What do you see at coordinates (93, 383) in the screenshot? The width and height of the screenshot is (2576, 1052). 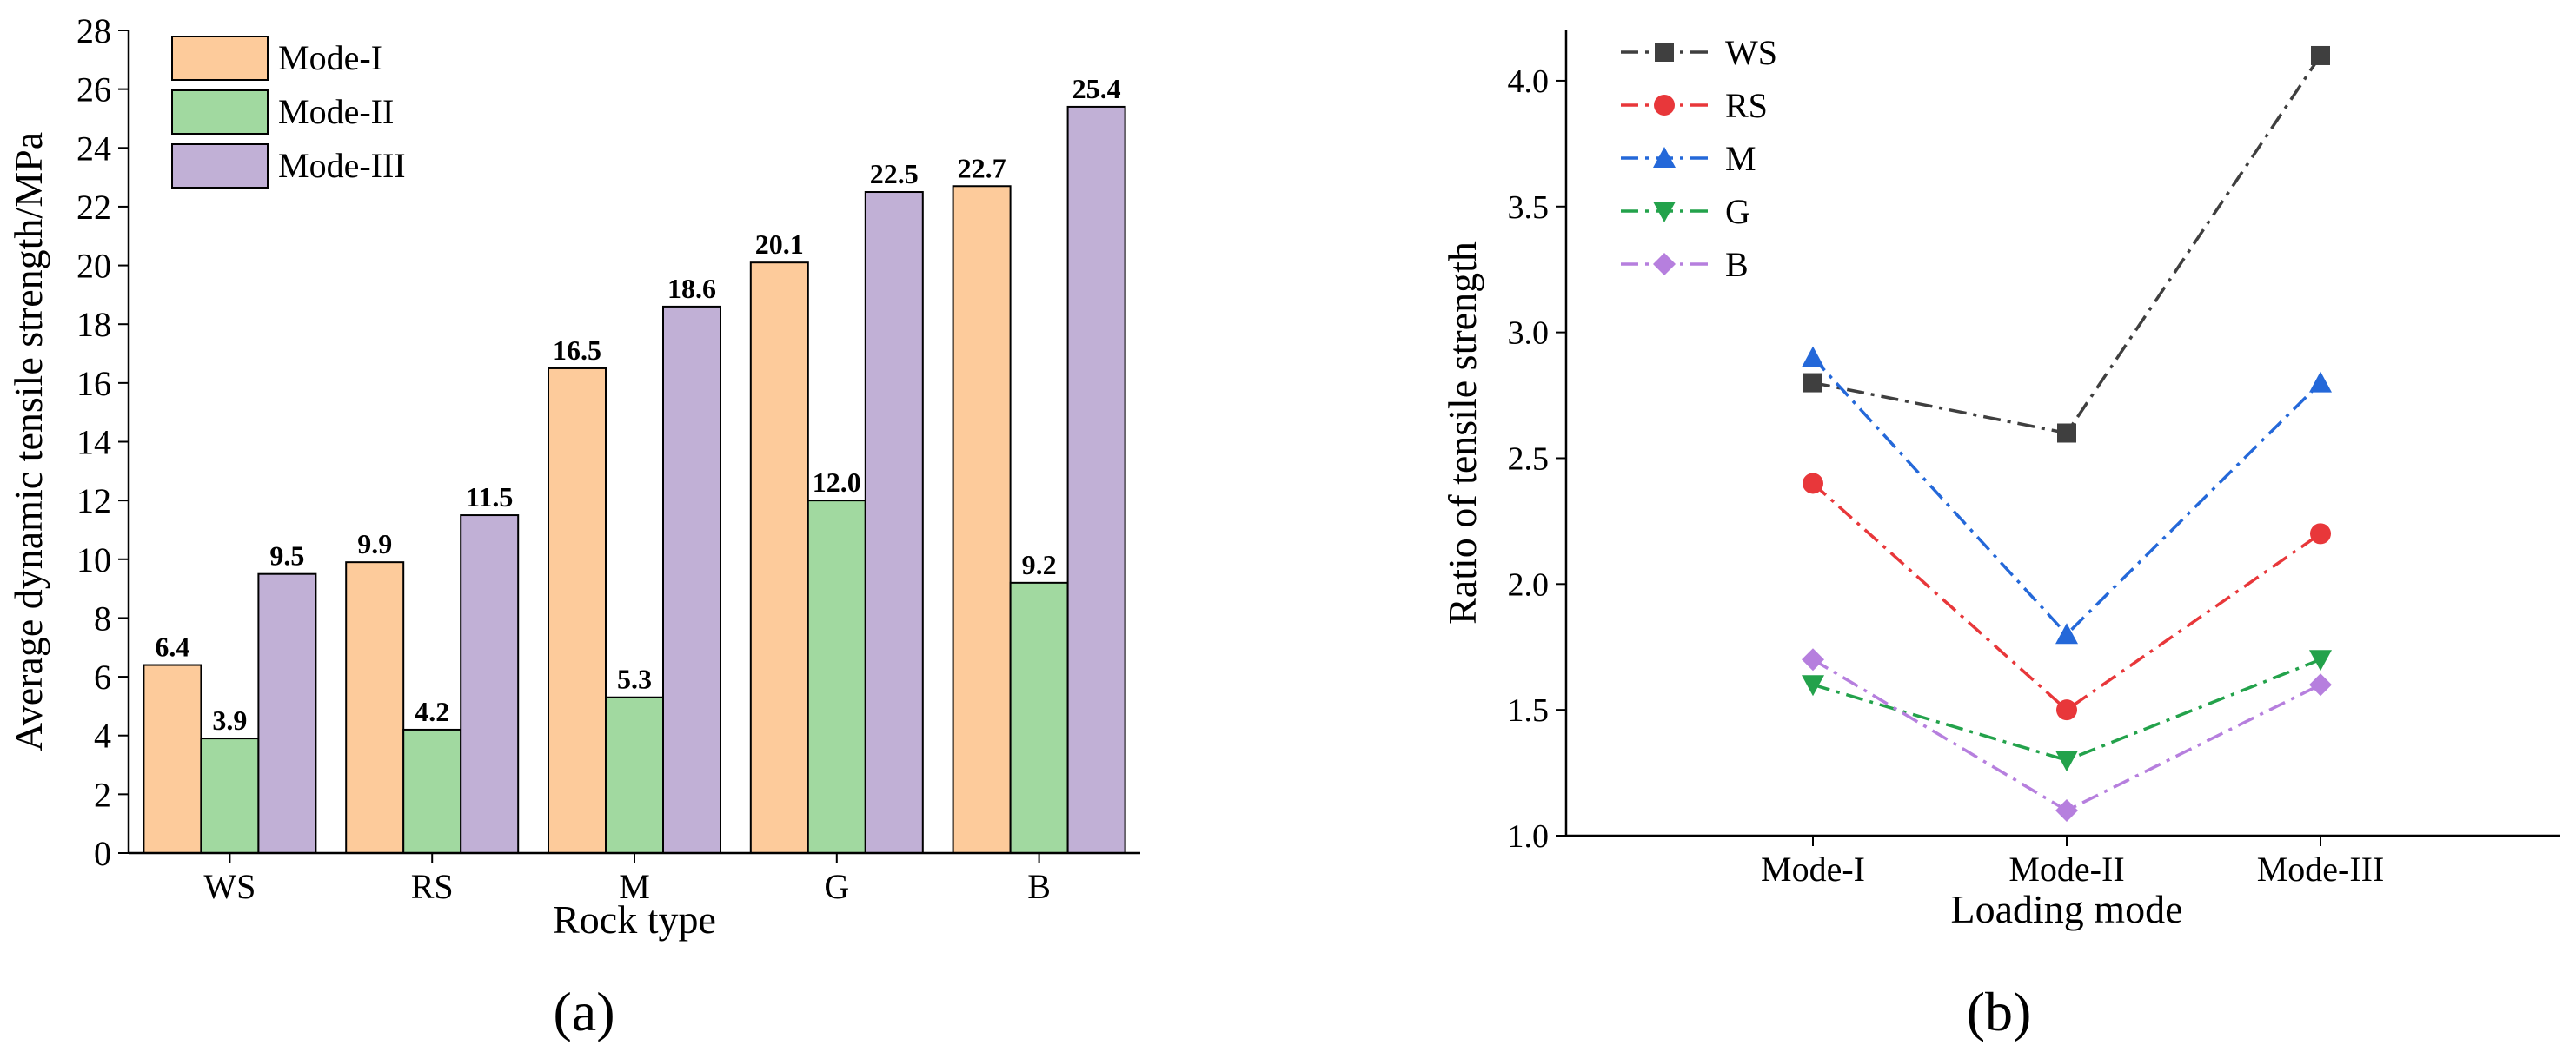 I see `y-tick-label: 16` at bounding box center [93, 383].